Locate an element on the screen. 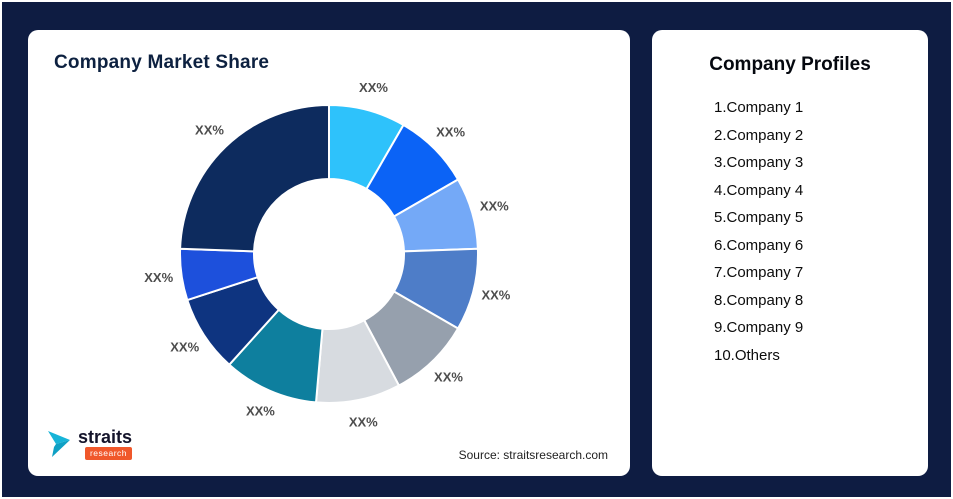 The width and height of the screenshot is (953, 499). straits-arrow-icon is located at coordinates (59, 444).